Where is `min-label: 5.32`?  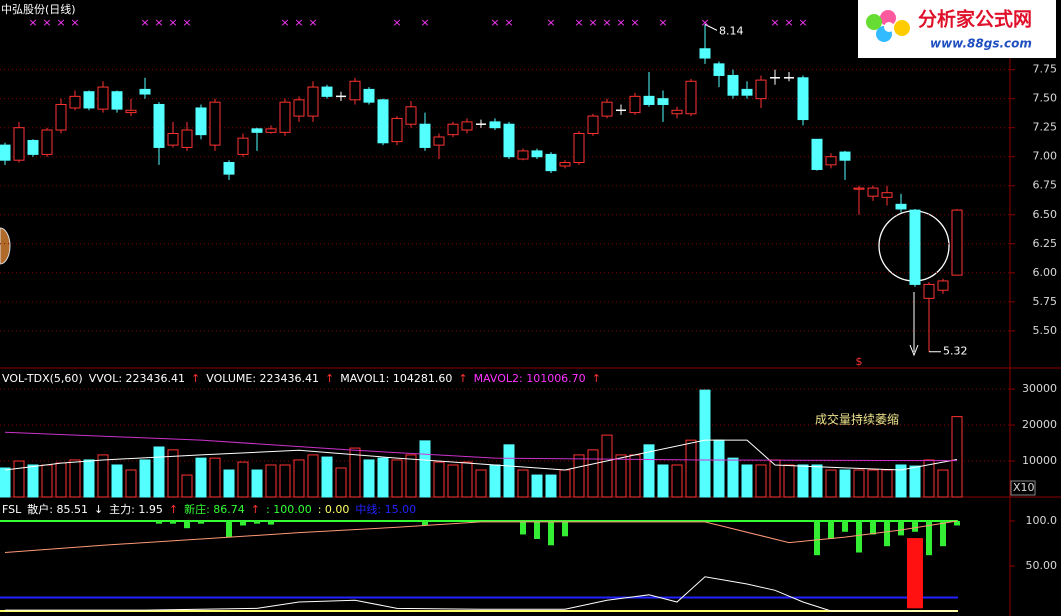 min-label: 5.32 is located at coordinates (955, 351).